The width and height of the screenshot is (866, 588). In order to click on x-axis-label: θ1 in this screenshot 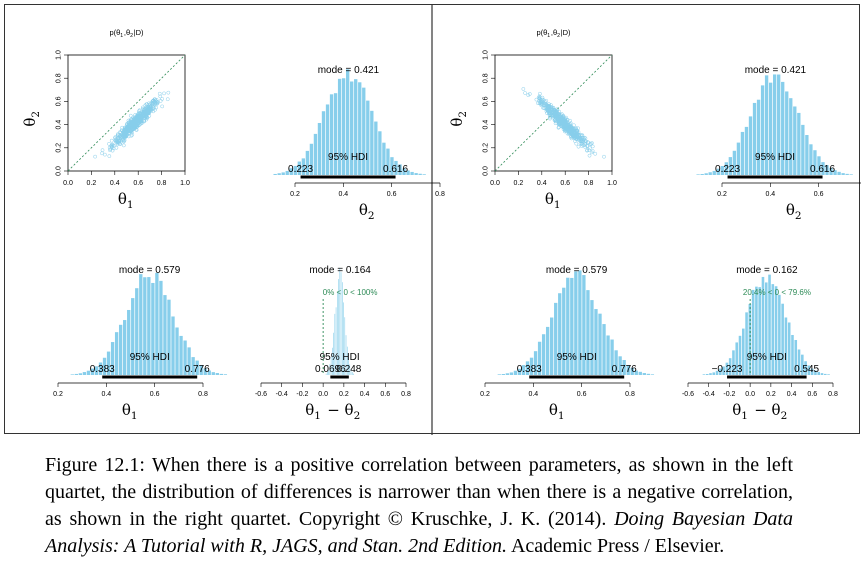, I will do `click(126, 200)`.